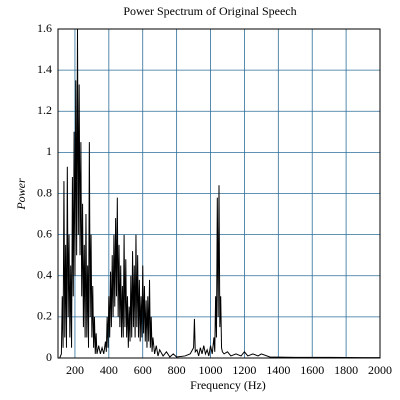 This screenshot has height=400, width=400. I want to click on y-tick-label: 0.4, so click(44, 275).